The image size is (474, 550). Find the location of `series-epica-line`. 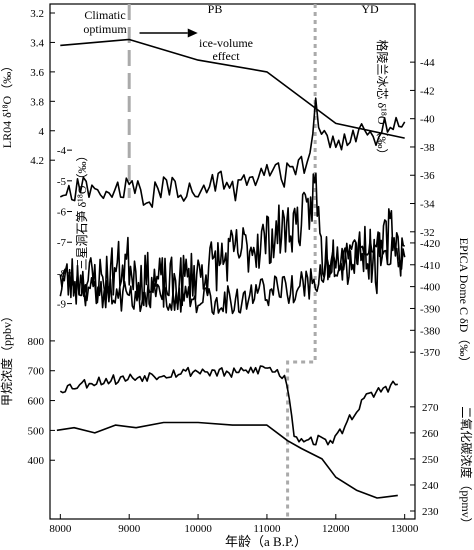

series-epica-line is located at coordinates (232, 273).